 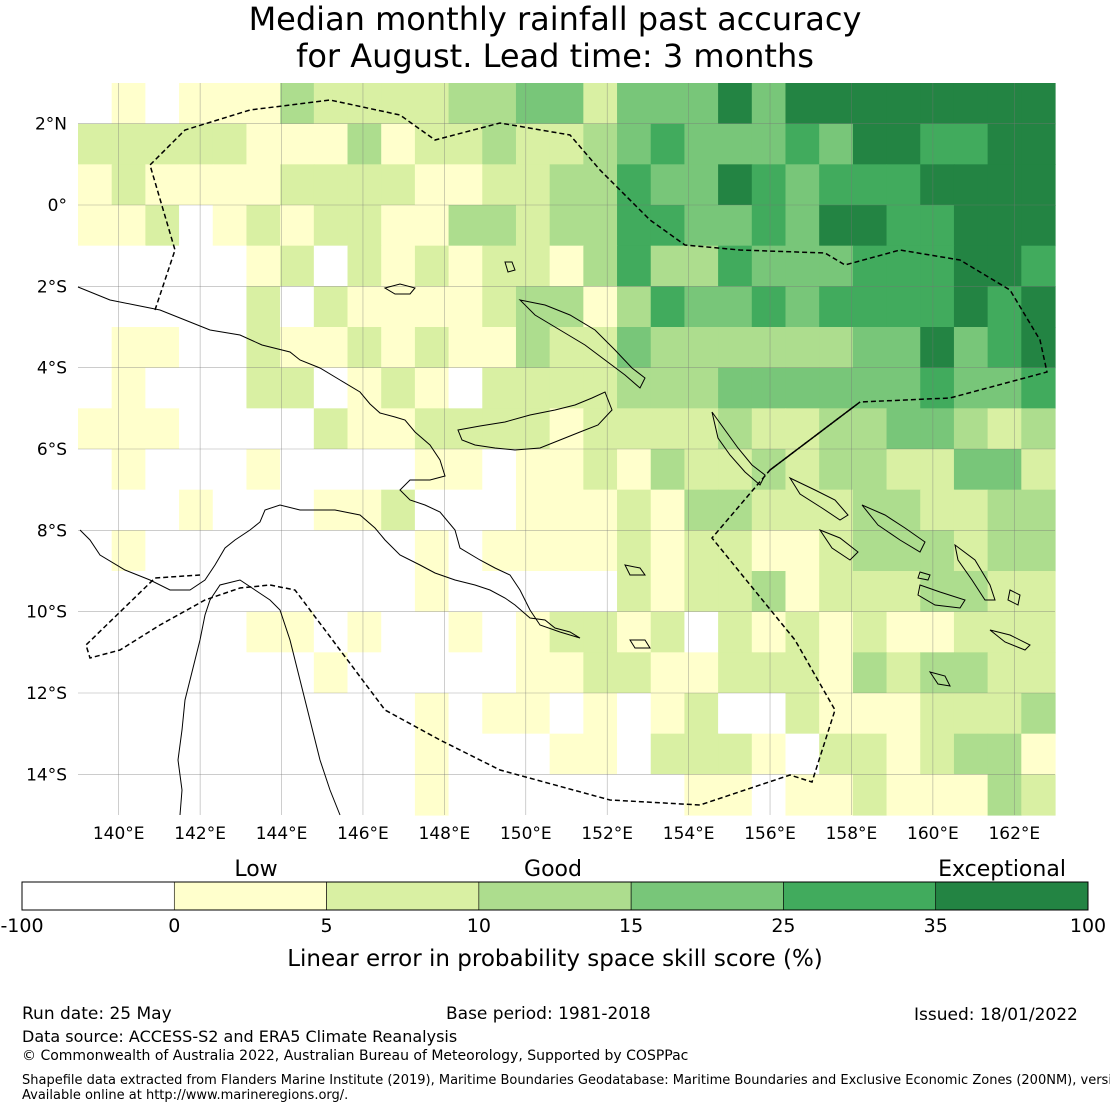 What do you see at coordinates (255, 869) in the screenshot?
I see `colorbar-category-label: Low` at bounding box center [255, 869].